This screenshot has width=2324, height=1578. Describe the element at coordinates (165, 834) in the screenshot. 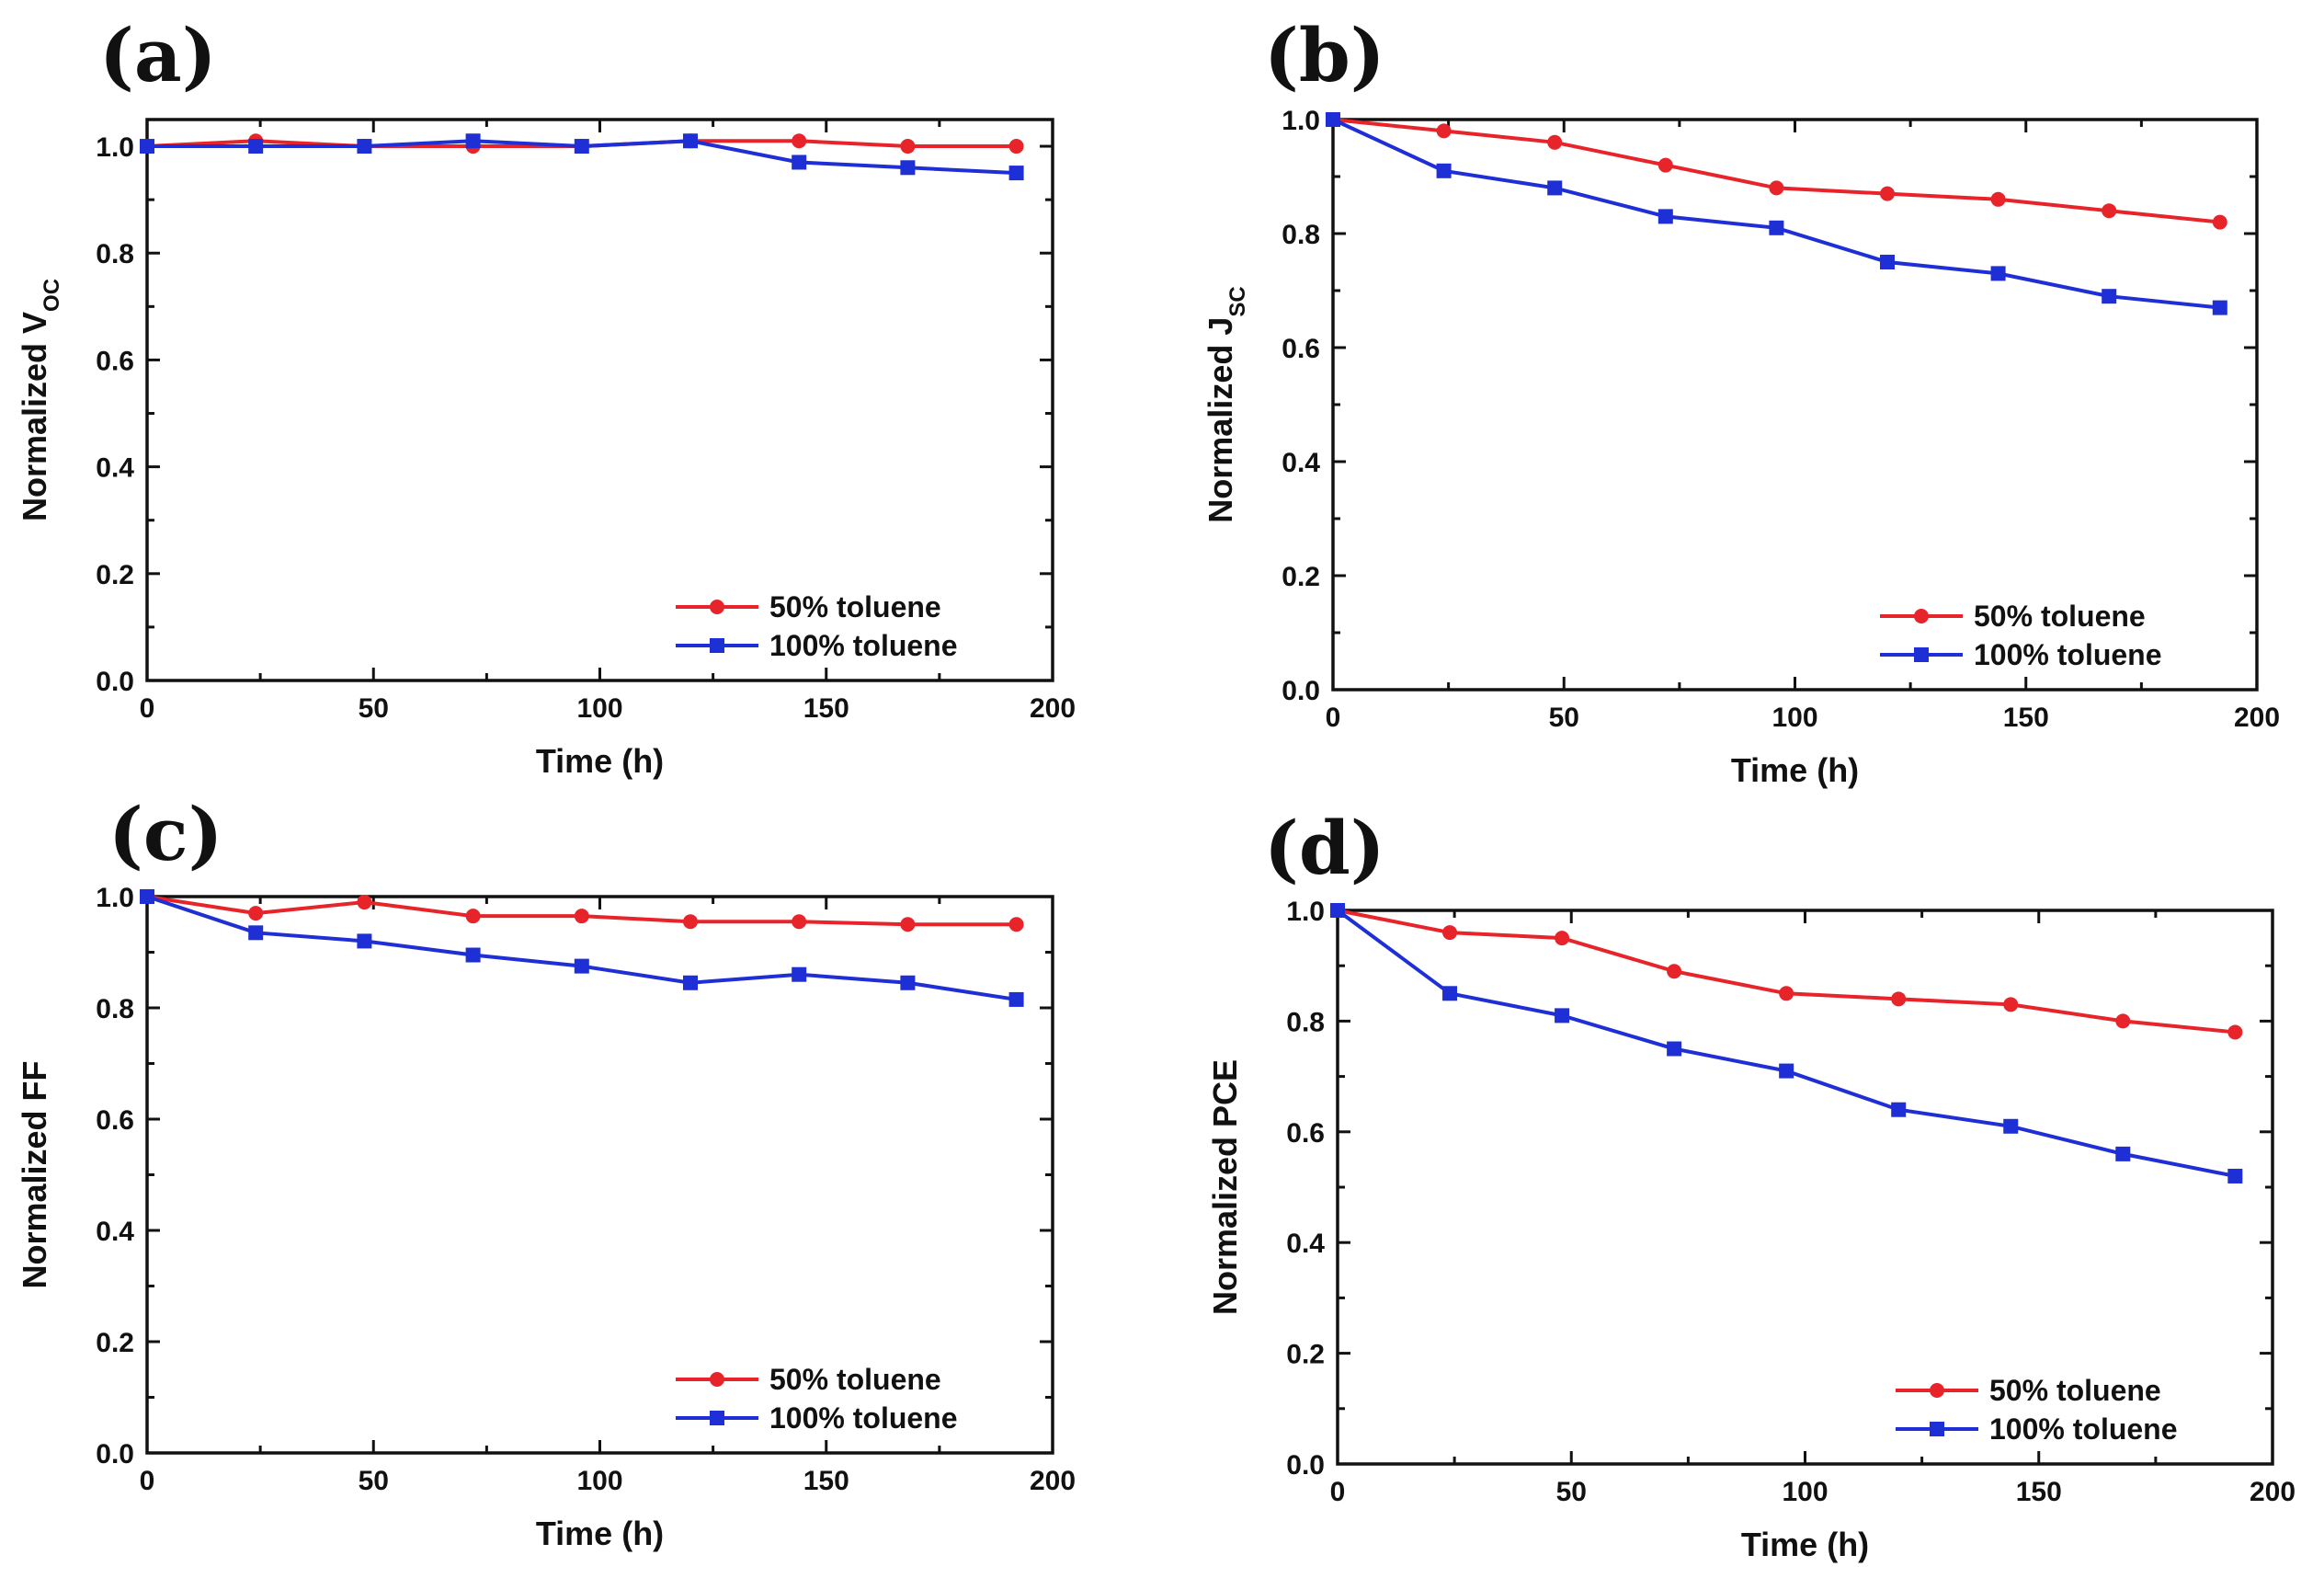

I see `panel-label: (c)` at that location.